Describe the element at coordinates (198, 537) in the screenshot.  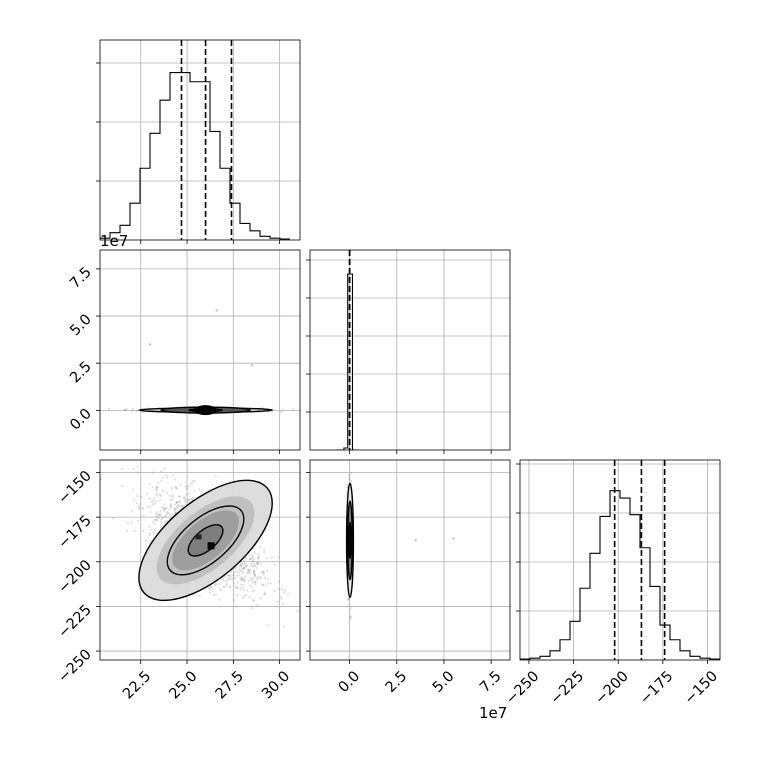
I see `density-peak` at that location.